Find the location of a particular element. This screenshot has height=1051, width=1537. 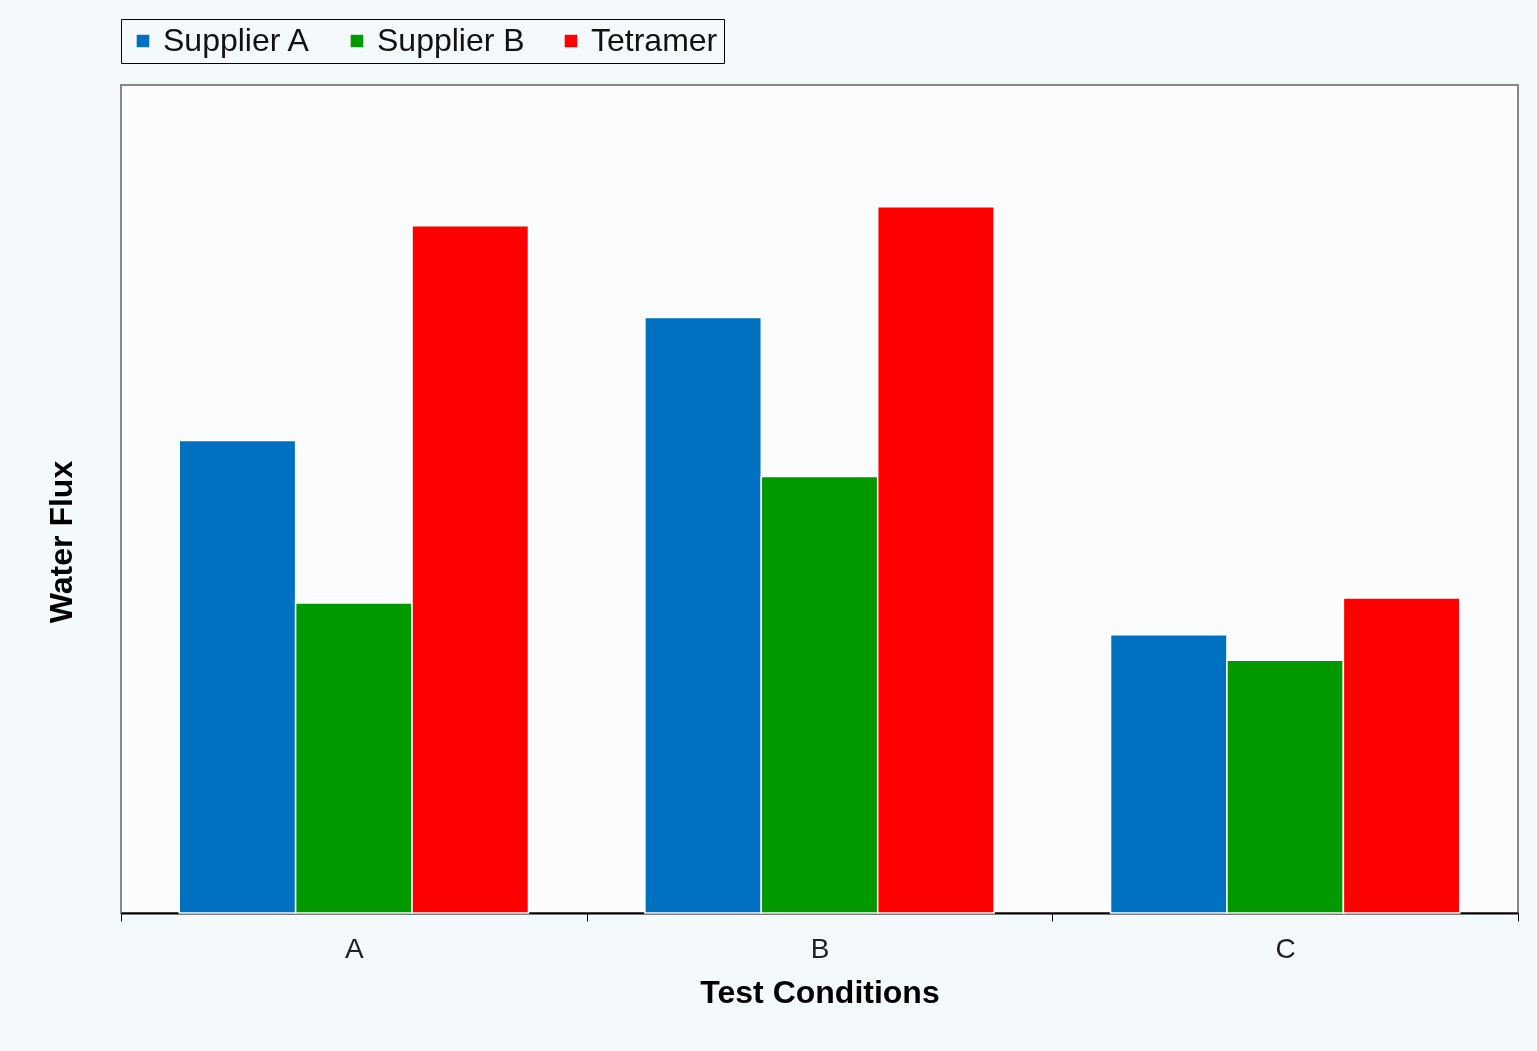

x-tick-label: A is located at coordinates (354, 948).